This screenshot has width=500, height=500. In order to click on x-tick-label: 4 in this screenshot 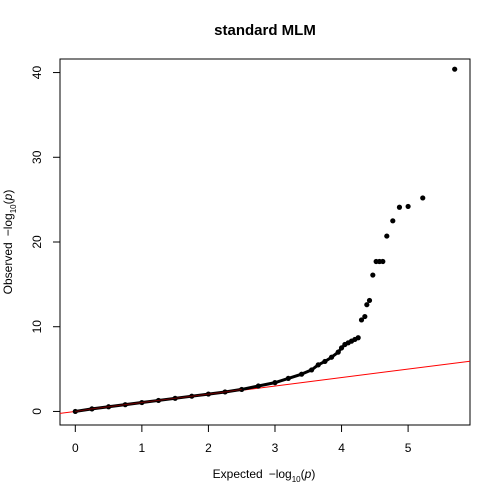, I will do `click(341, 448)`.